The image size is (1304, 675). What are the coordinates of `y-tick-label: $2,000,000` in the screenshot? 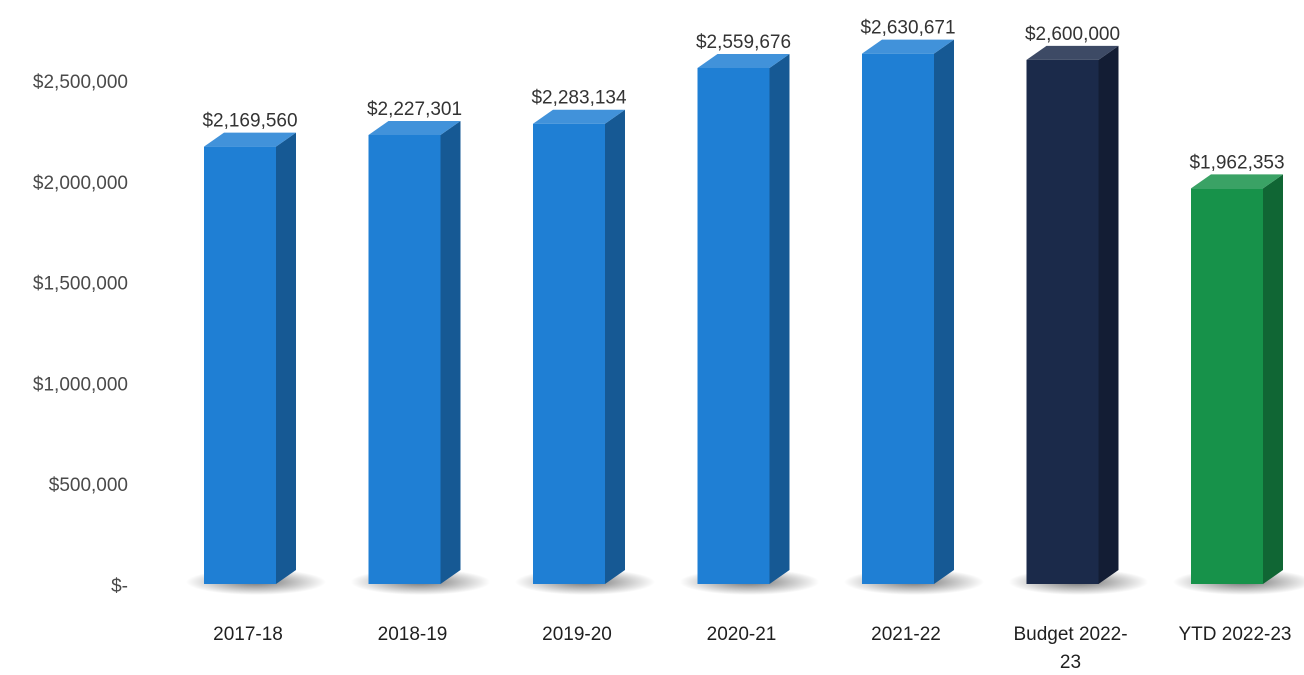 It's located at (80, 183).